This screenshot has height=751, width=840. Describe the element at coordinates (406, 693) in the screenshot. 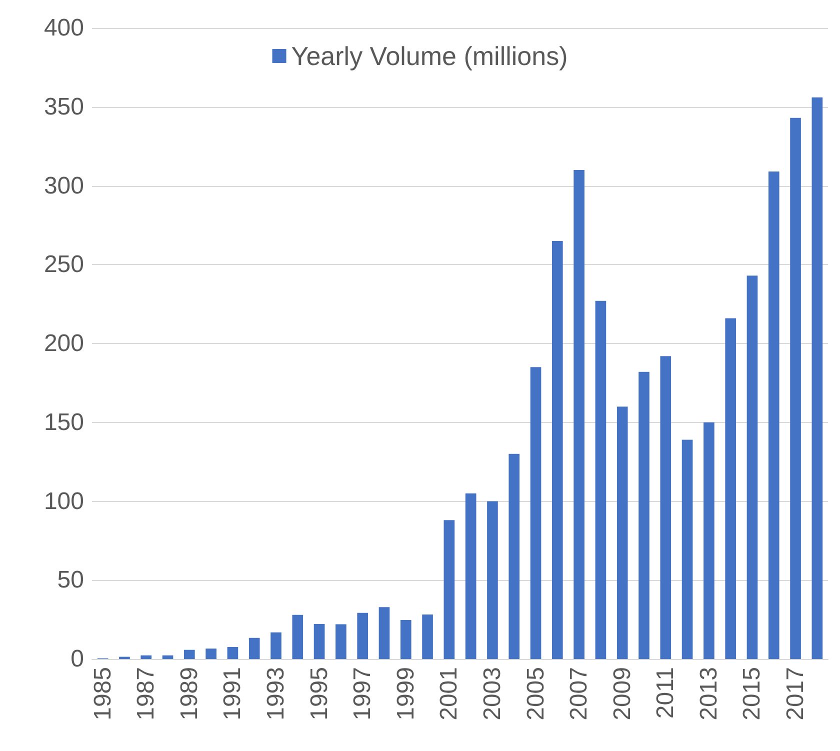

I see `x-tick-label: 1999` at that location.